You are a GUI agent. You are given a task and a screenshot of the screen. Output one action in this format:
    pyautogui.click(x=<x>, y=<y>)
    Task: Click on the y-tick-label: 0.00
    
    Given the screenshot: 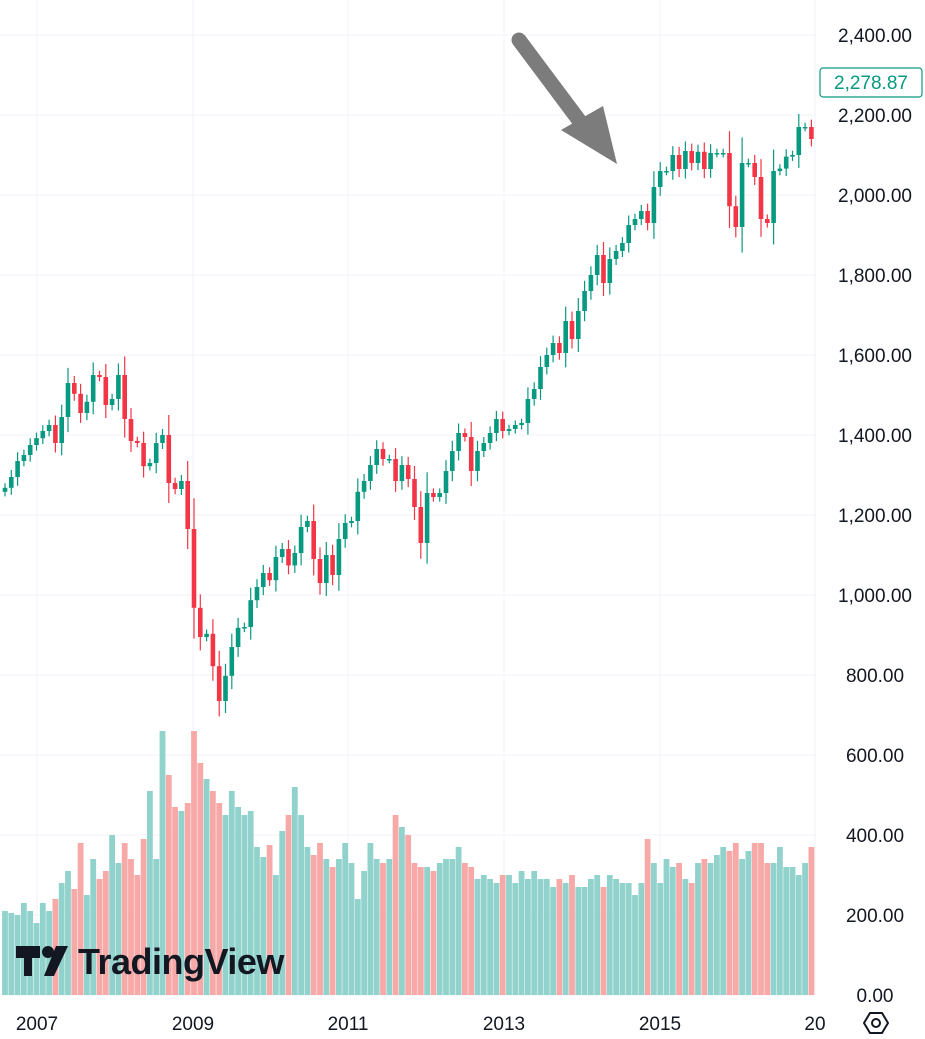 What is the action you would take?
    pyautogui.click(x=875, y=996)
    